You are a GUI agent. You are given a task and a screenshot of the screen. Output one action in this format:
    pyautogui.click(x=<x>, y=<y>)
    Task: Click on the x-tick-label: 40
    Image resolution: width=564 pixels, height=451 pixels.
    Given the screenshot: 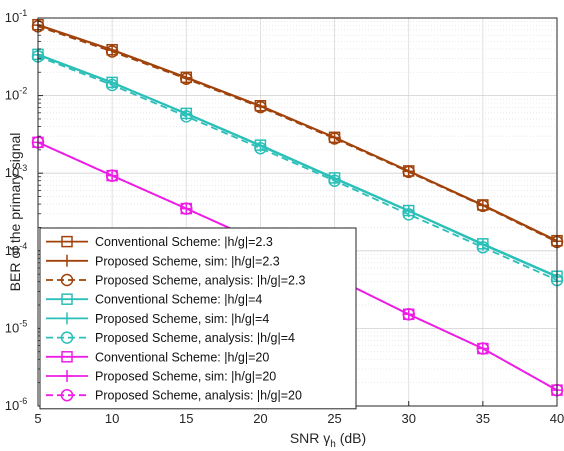 What is the action you would take?
    pyautogui.click(x=557, y=418)
    